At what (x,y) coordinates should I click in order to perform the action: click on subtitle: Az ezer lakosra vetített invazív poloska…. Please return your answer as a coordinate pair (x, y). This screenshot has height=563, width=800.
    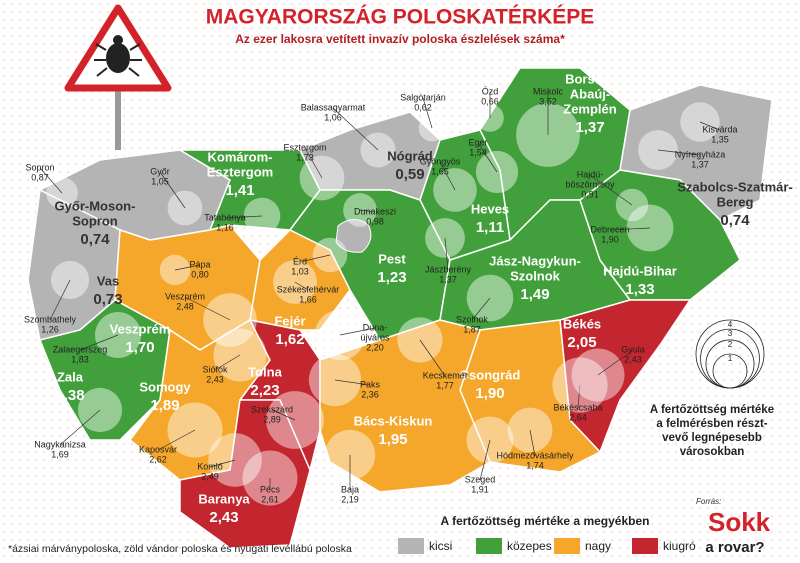
    Looking at the image, I should click on (400, 39).